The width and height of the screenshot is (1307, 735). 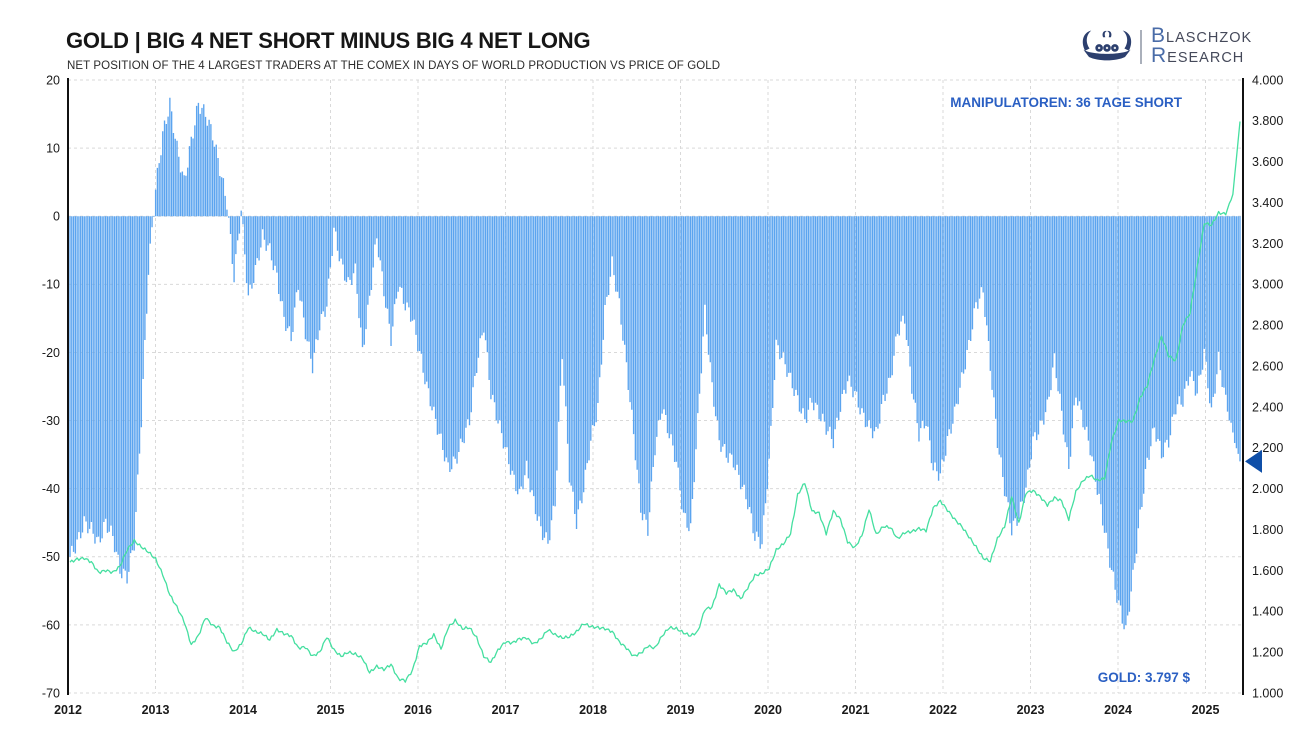 What do you see at coordinates (506, 710) in the screenshot?
I see `x-axis-tick: 2017` at bounding box center [506, 710].